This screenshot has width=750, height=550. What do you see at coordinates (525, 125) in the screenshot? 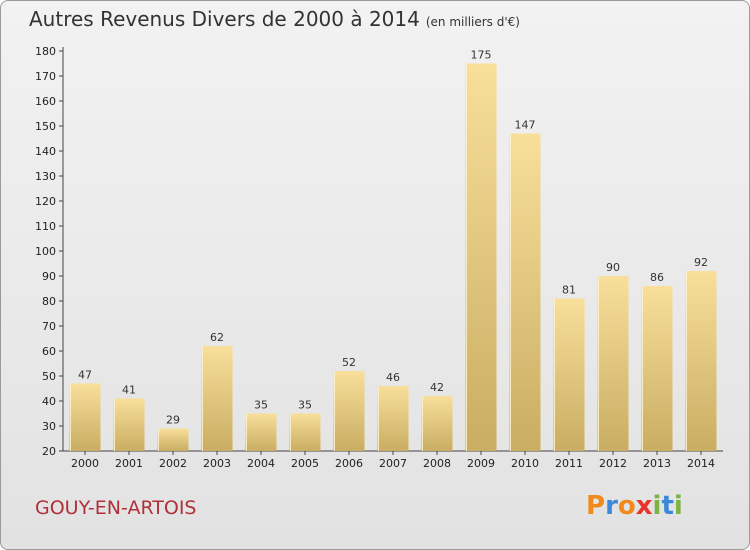
I see `bar-value-label: 147` at bounding box center [525, 125].